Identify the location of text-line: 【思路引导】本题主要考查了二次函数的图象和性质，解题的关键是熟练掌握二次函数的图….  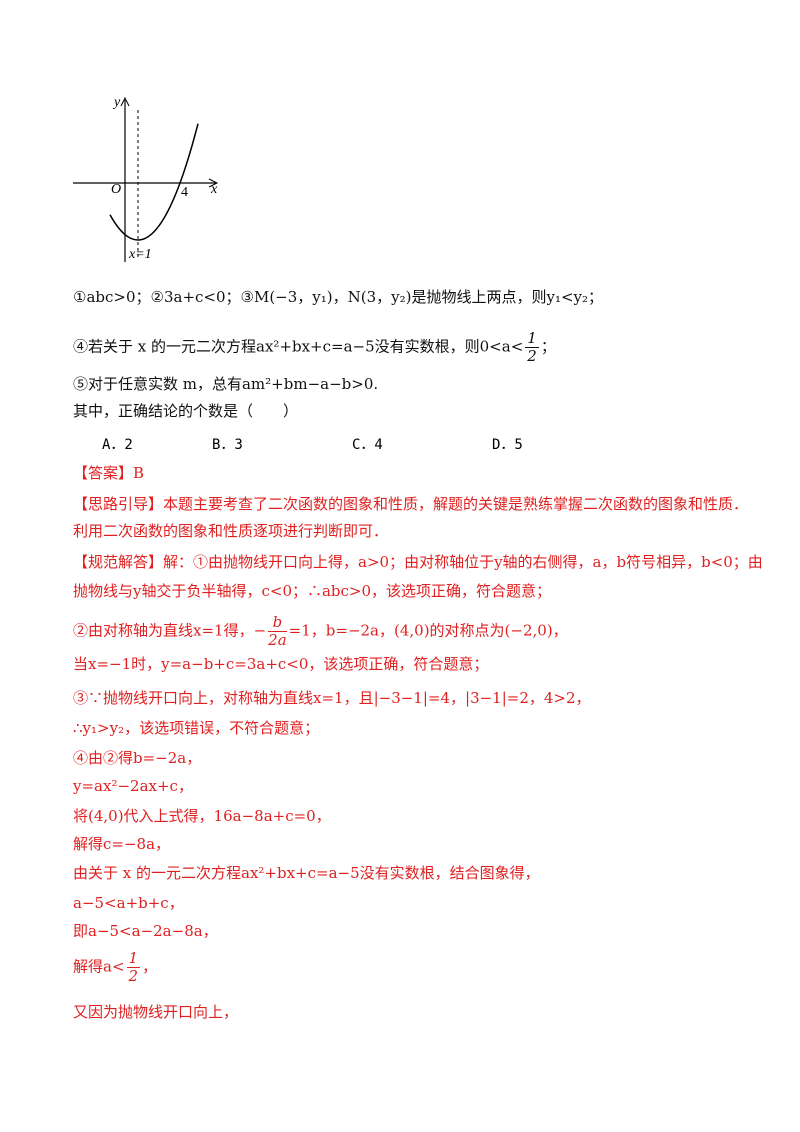
(410, 504).